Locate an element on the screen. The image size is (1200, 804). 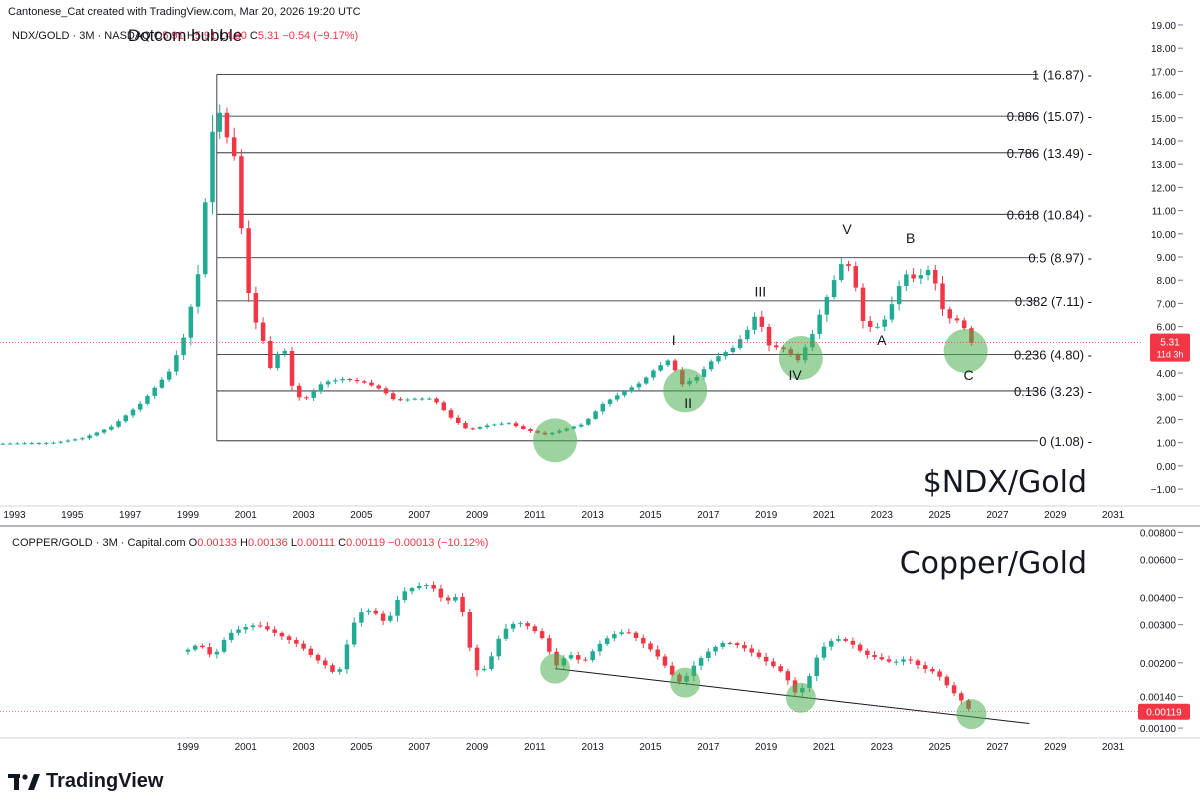
ndx-annotation: V is located at coordinates (847, 229).